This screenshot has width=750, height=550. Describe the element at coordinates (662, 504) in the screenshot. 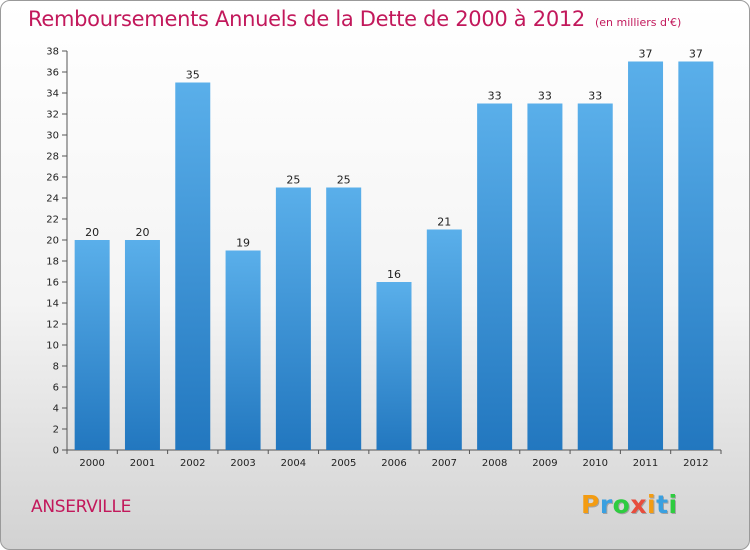

I see `logo-letter: t` at that location.